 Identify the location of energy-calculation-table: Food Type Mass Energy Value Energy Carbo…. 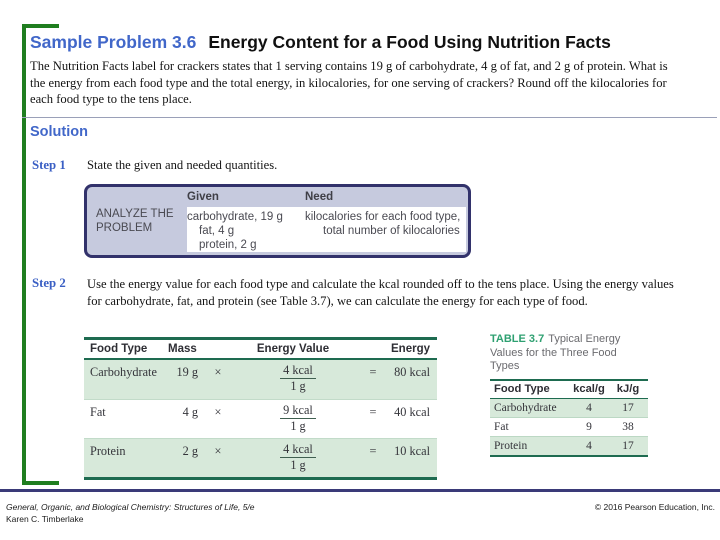
(260, 408).